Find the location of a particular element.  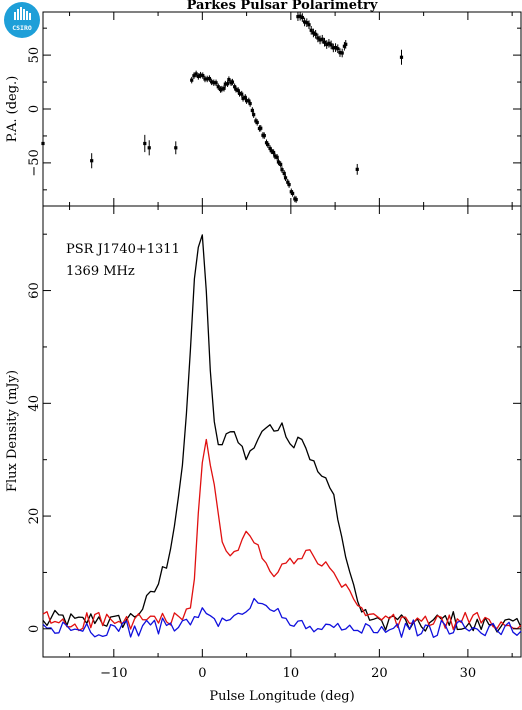

x-tick-label: 30 is located at coordinates (468, 673).